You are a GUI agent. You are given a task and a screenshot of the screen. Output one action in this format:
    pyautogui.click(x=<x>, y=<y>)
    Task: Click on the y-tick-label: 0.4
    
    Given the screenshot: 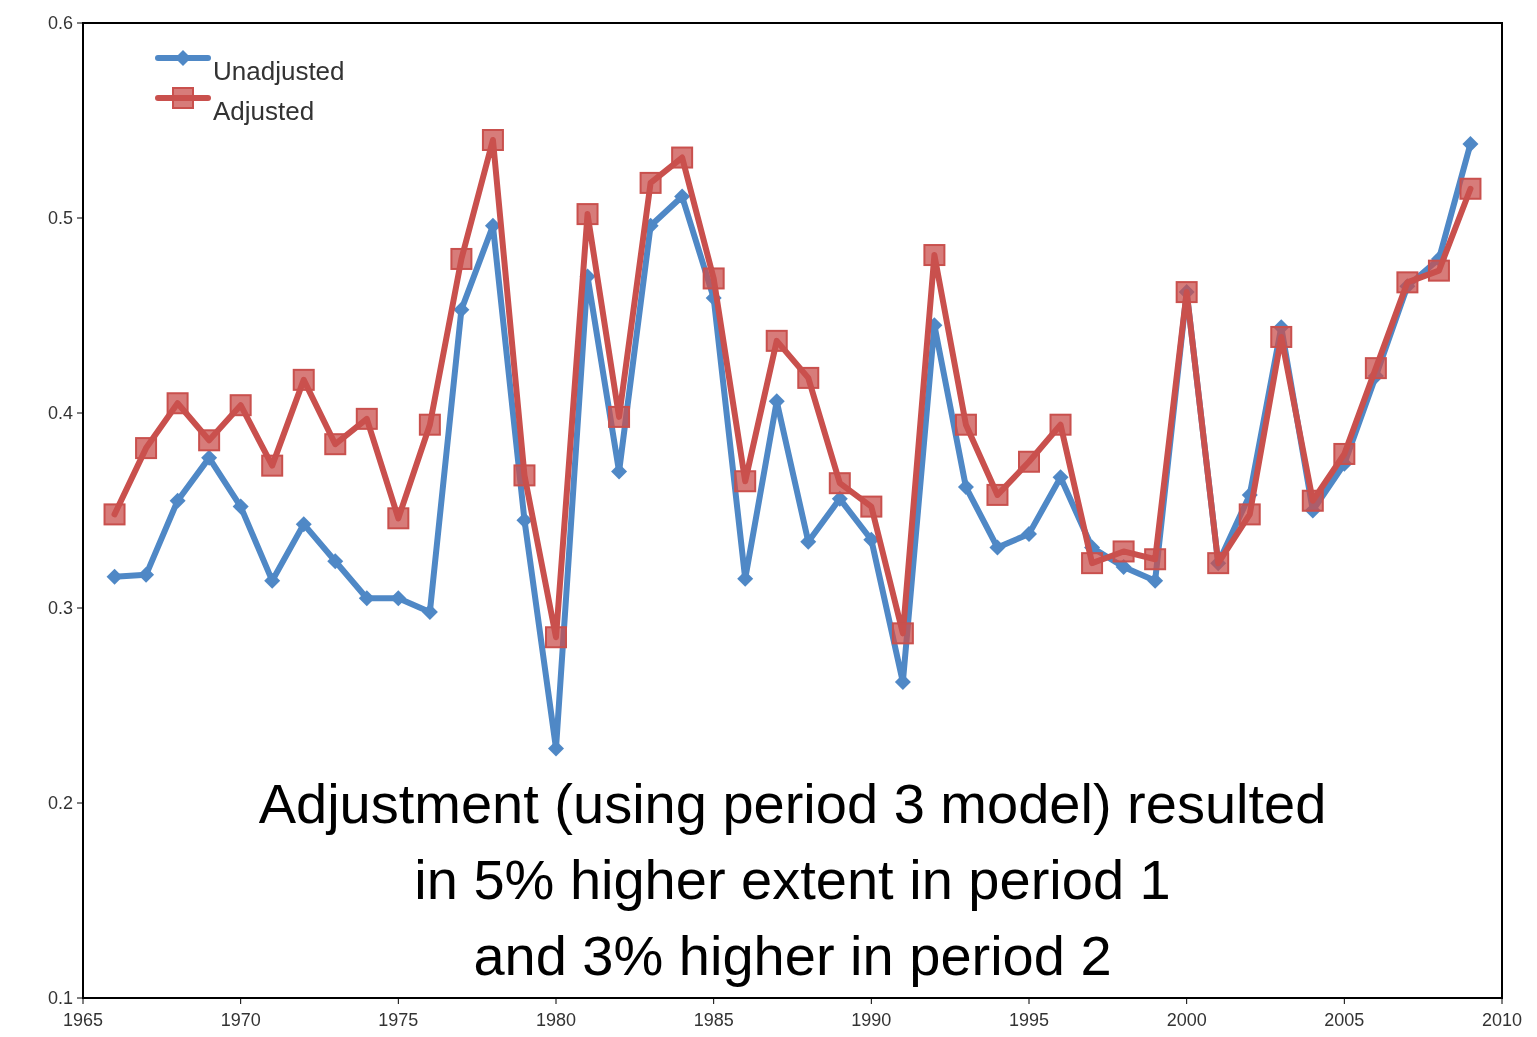 What is the action you would take?
    pyautogui.click(x=60, y=413)
    